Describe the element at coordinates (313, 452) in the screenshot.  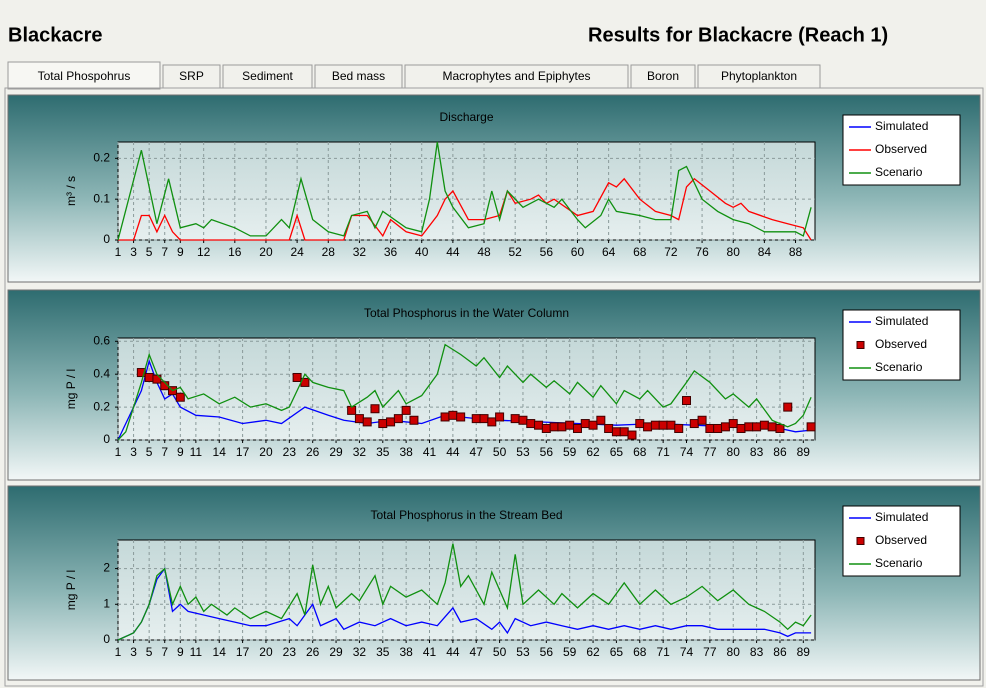
I see `x-tick-label: 26` at that location.